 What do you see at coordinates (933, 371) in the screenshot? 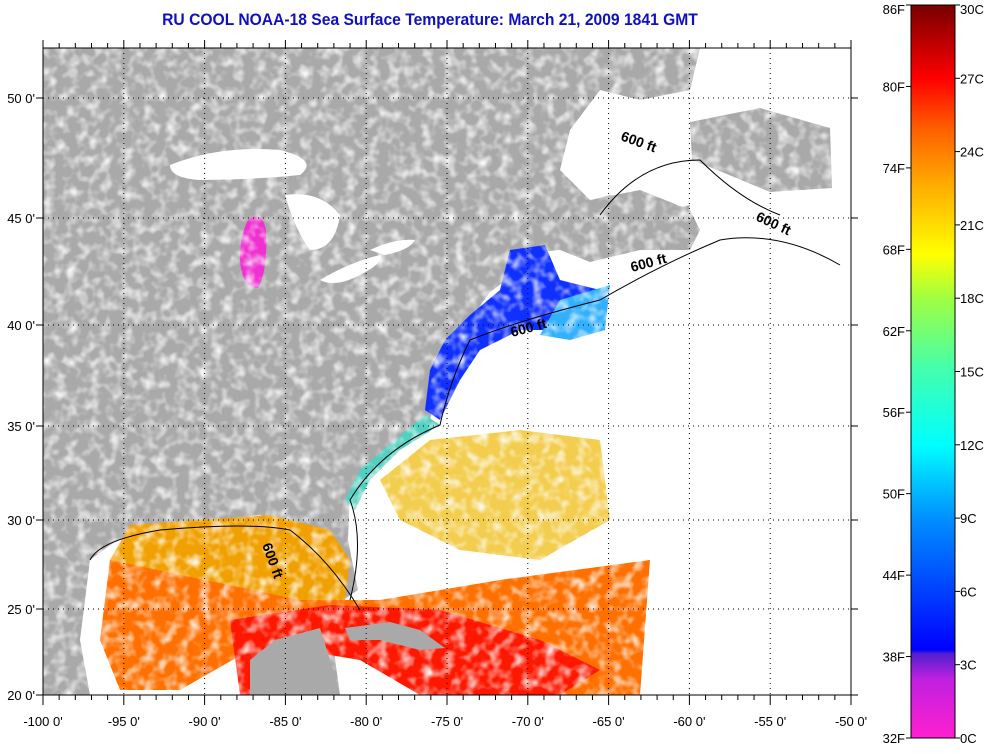
I see `colorbar` at bounding box center [933, 371].